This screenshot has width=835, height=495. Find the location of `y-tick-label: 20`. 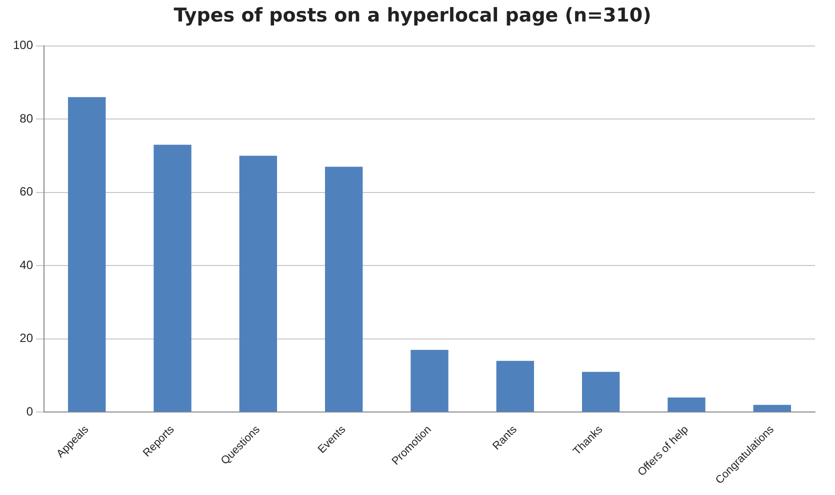

y-tick-label: 20 is located at coordinates (27, 338).